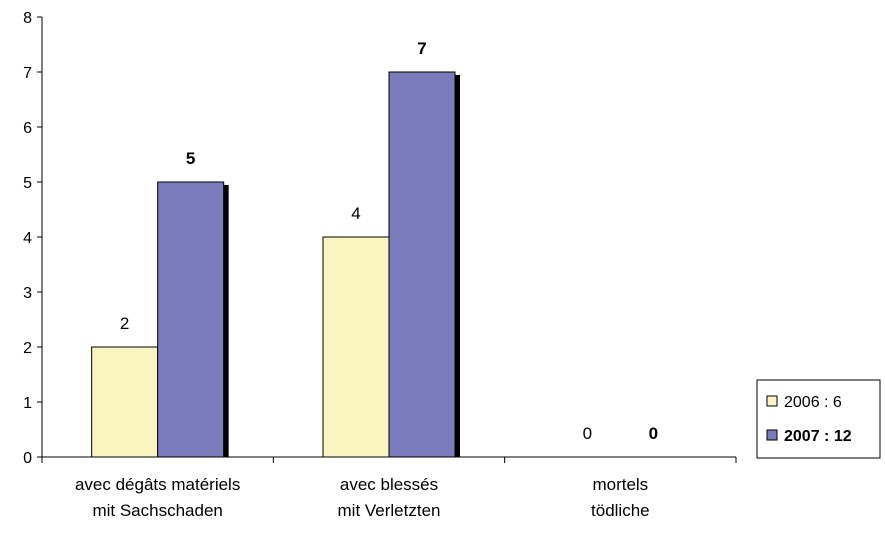 This screenshot has width=885, height=535. What do you see at coordinates (27, 348) in the screenshot?
I see `y-tick-label: 2` at bounding box center [27, 348].